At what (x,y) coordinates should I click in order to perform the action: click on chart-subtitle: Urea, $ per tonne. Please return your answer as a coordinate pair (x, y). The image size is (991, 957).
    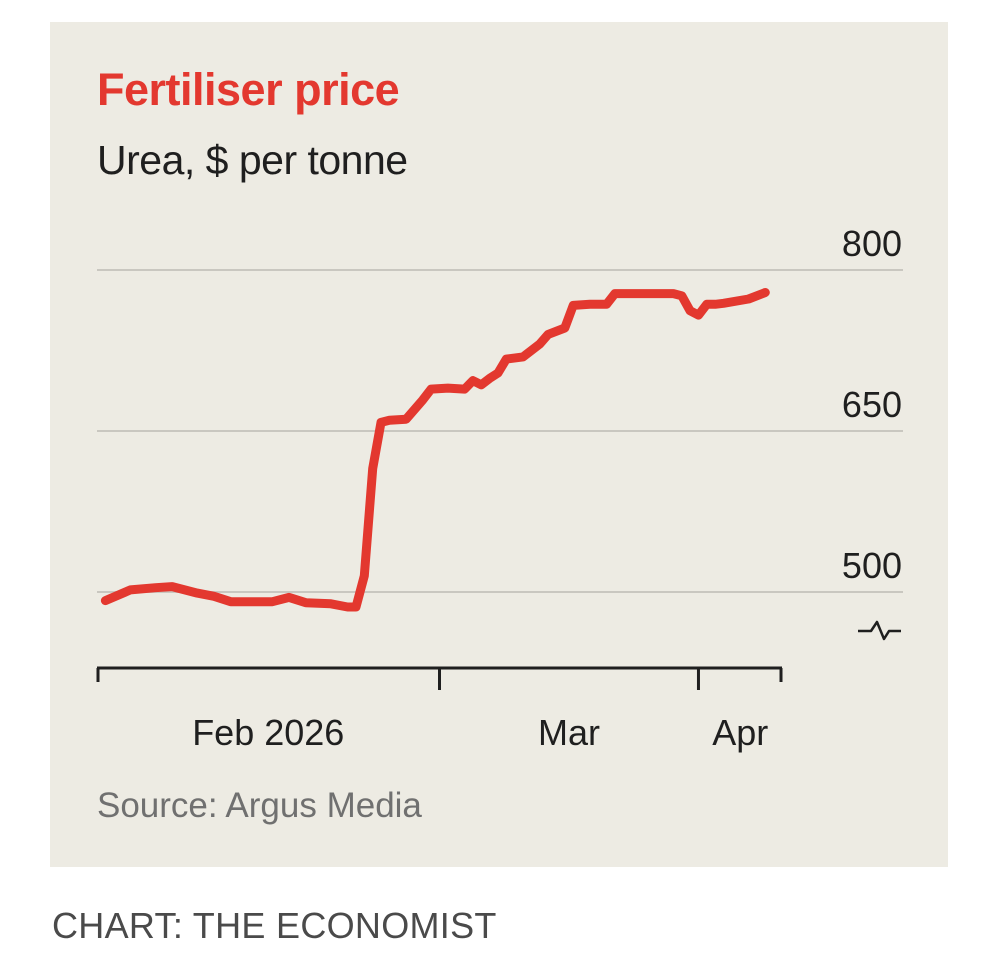
    Looking at the image, I should click on (252, 160).